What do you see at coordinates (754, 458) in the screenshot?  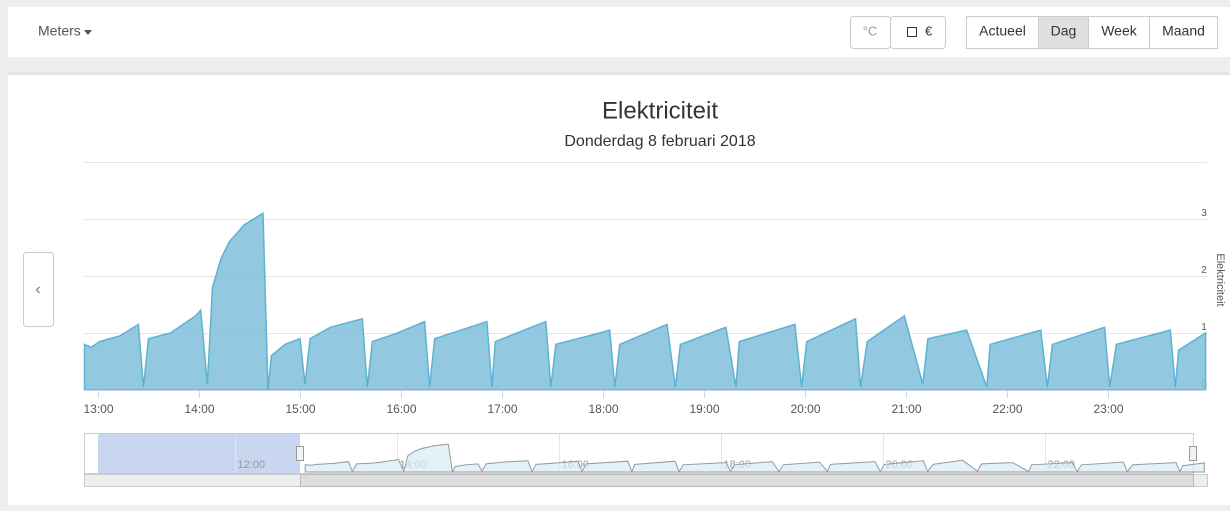 I see `navigator-area` at bounding box center [754, 458].